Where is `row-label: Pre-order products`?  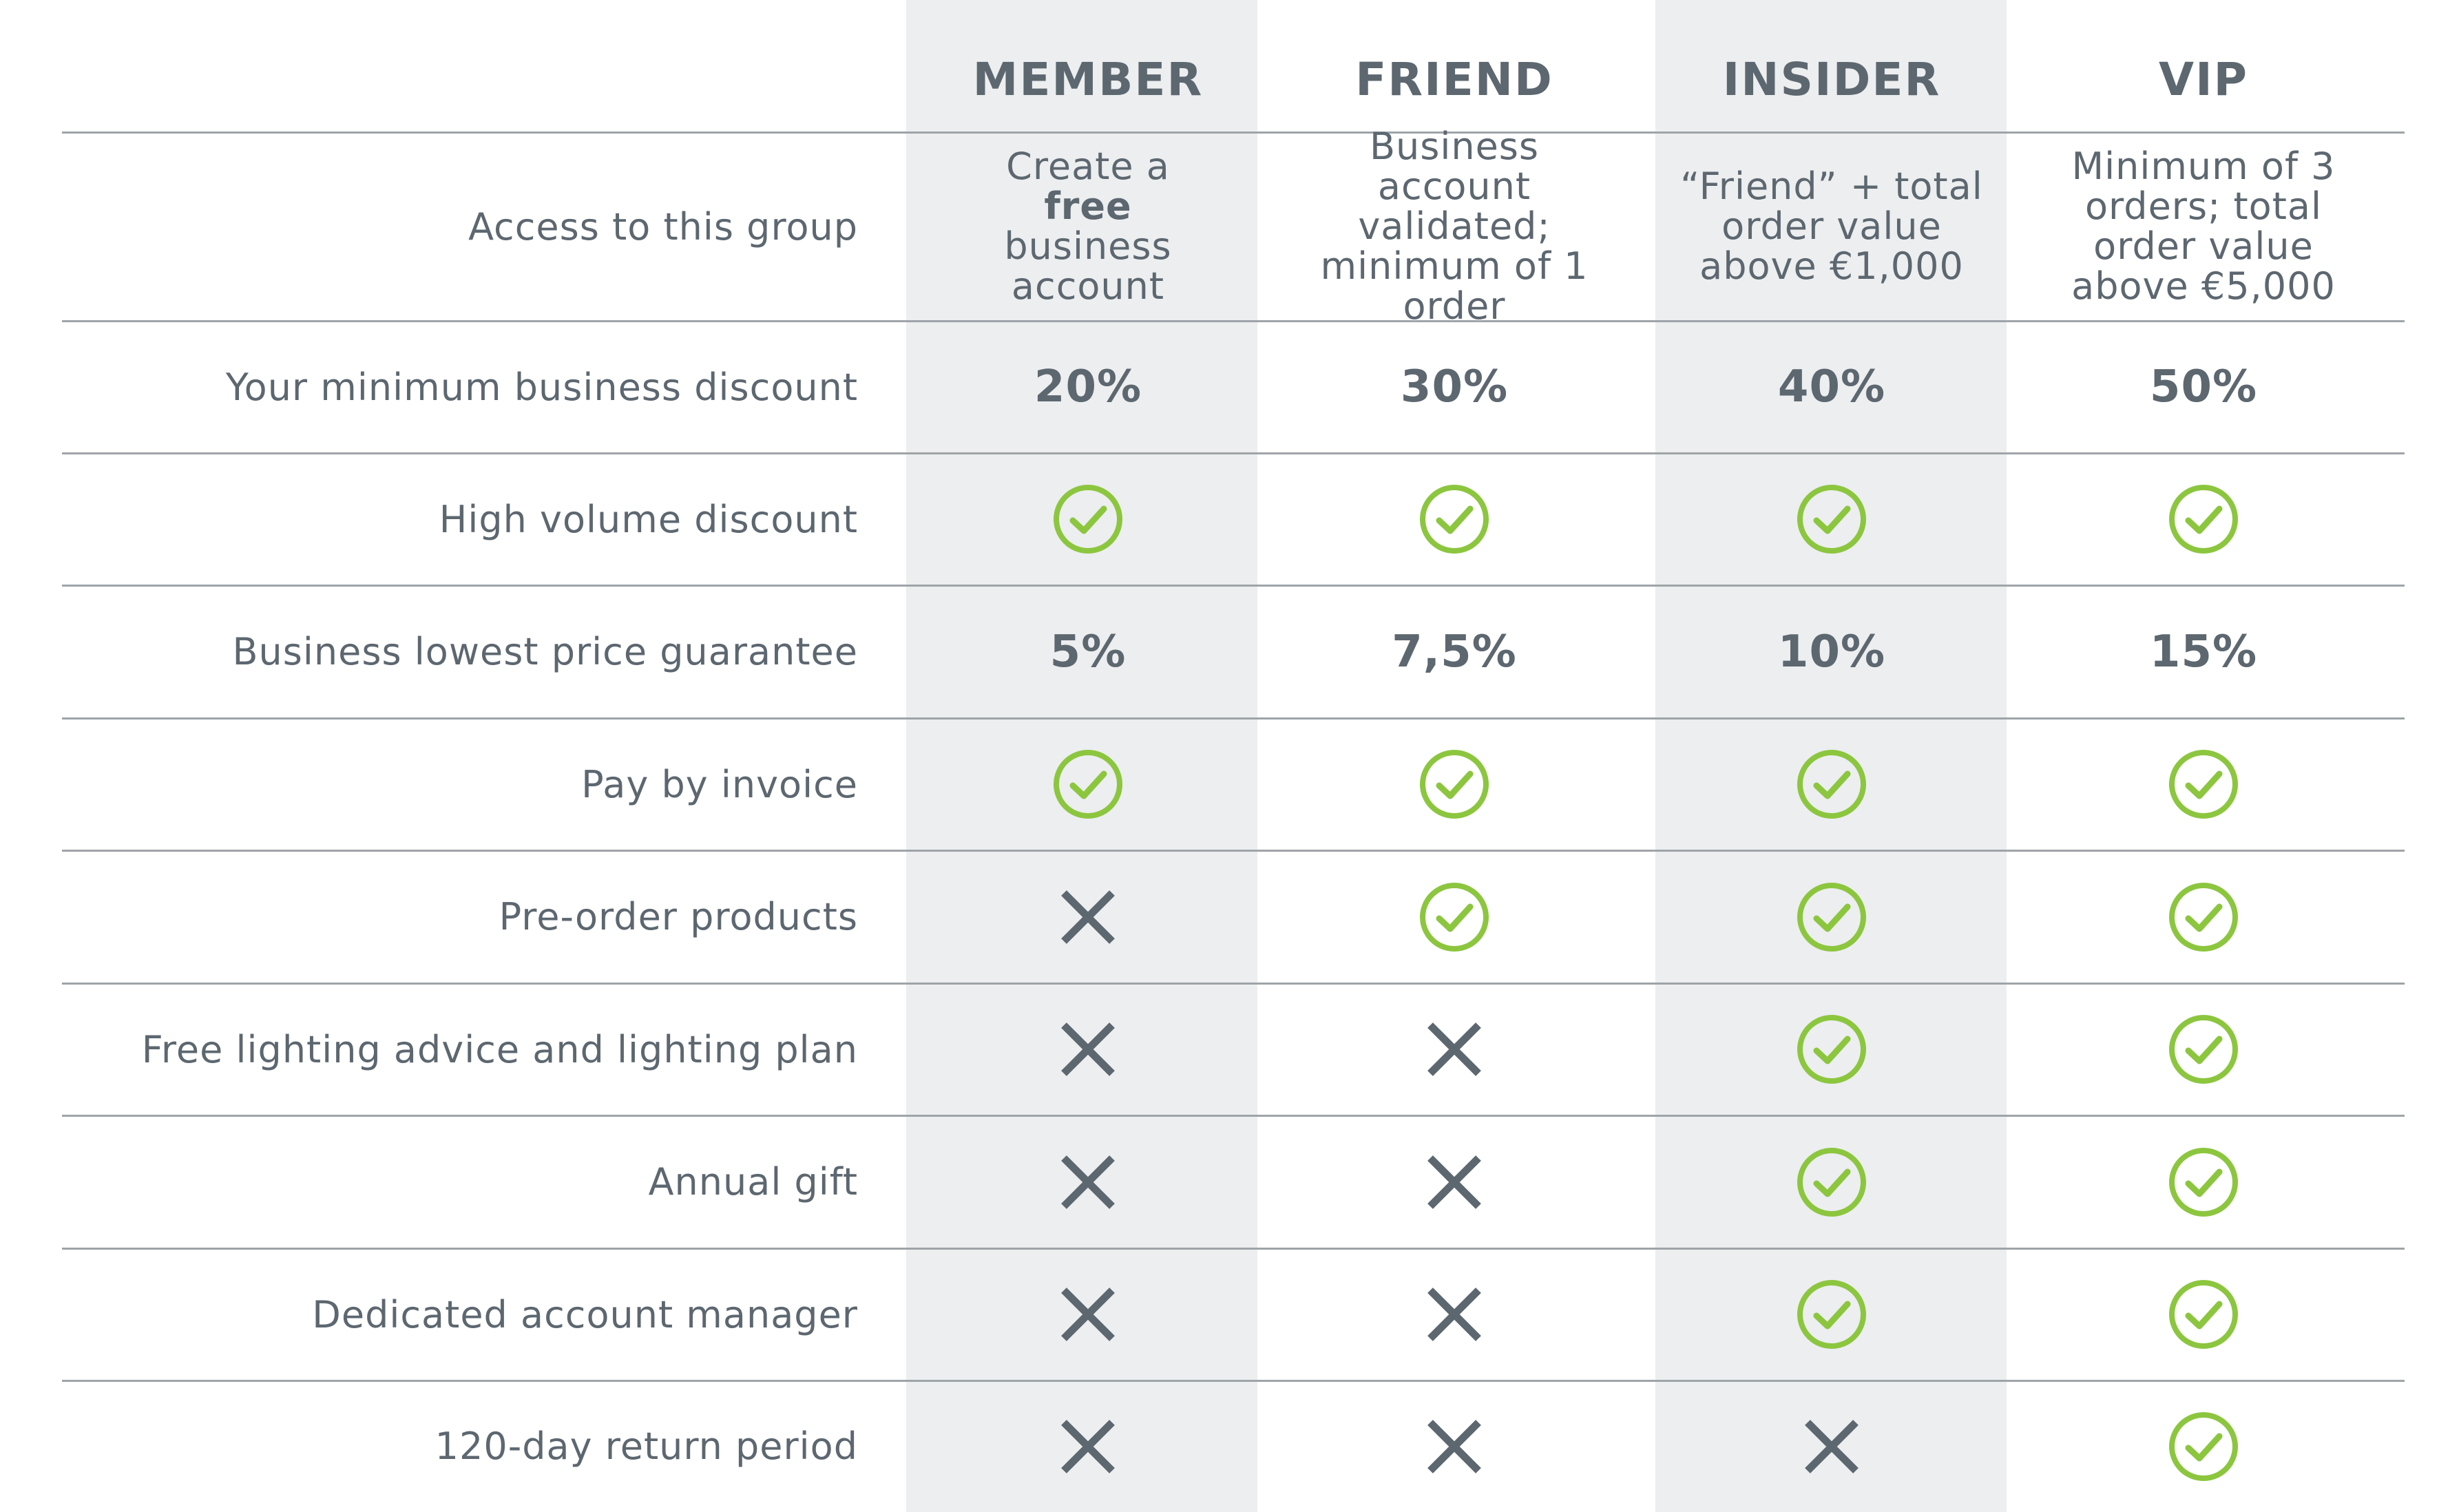 row-label: Pre-order products is located at coordinates (679, 916).